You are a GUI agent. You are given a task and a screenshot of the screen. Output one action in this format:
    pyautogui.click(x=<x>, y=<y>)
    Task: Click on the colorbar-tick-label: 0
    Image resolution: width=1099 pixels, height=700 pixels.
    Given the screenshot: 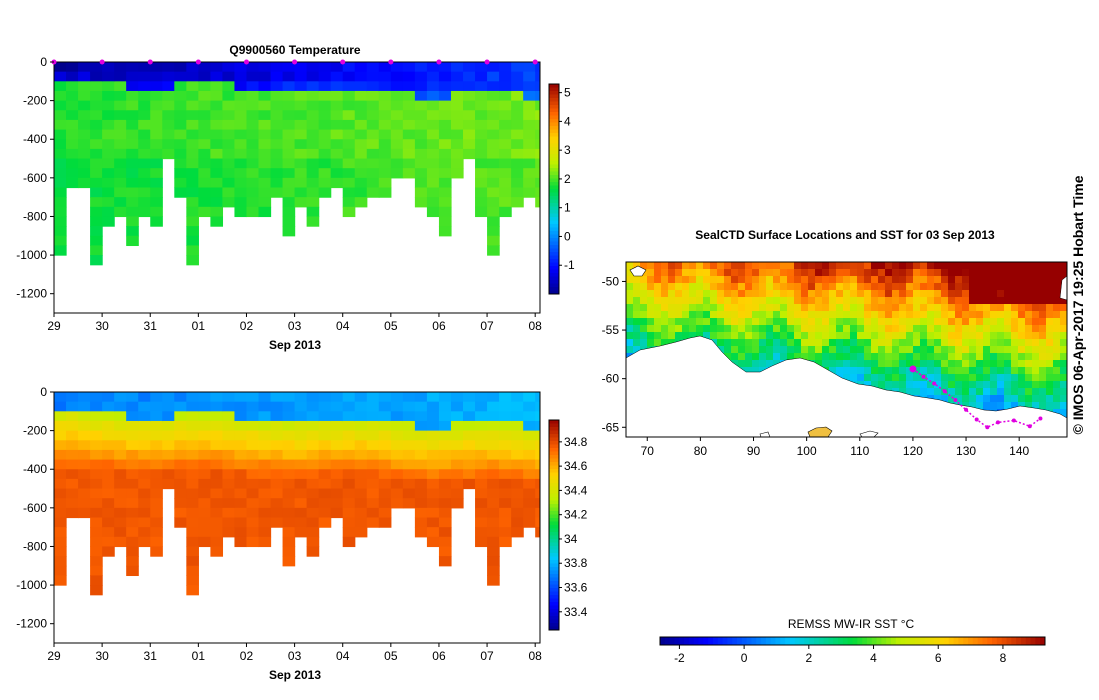 What is the action you would take?
    pyautogui.click(x=744, y=658)
    